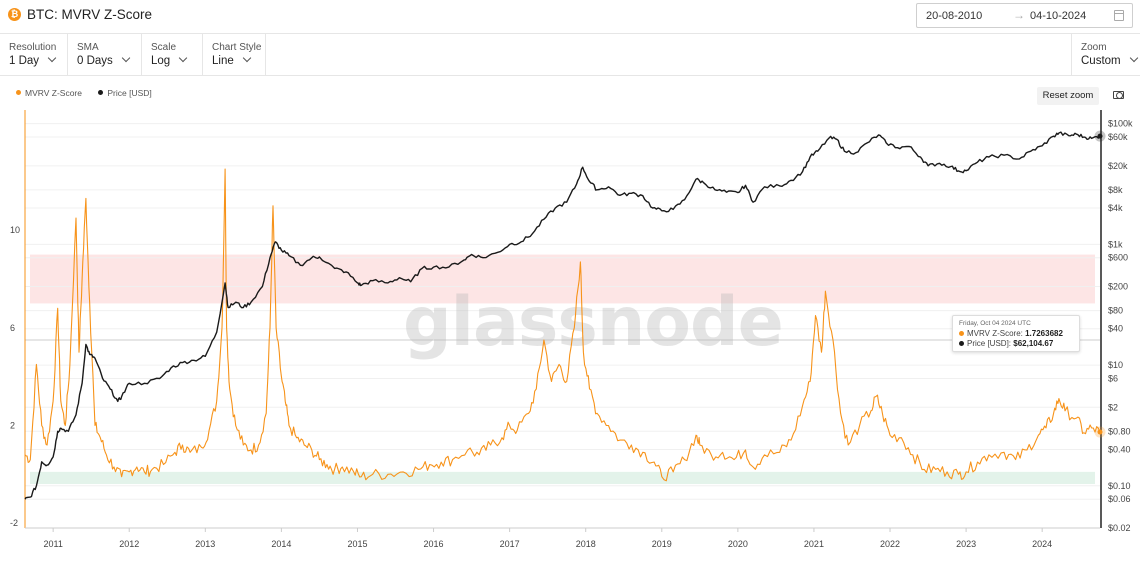  Describe the element at coordinates (954, 16) in the screenshot. I see `date-from-input: 20-08-2010` at that location.